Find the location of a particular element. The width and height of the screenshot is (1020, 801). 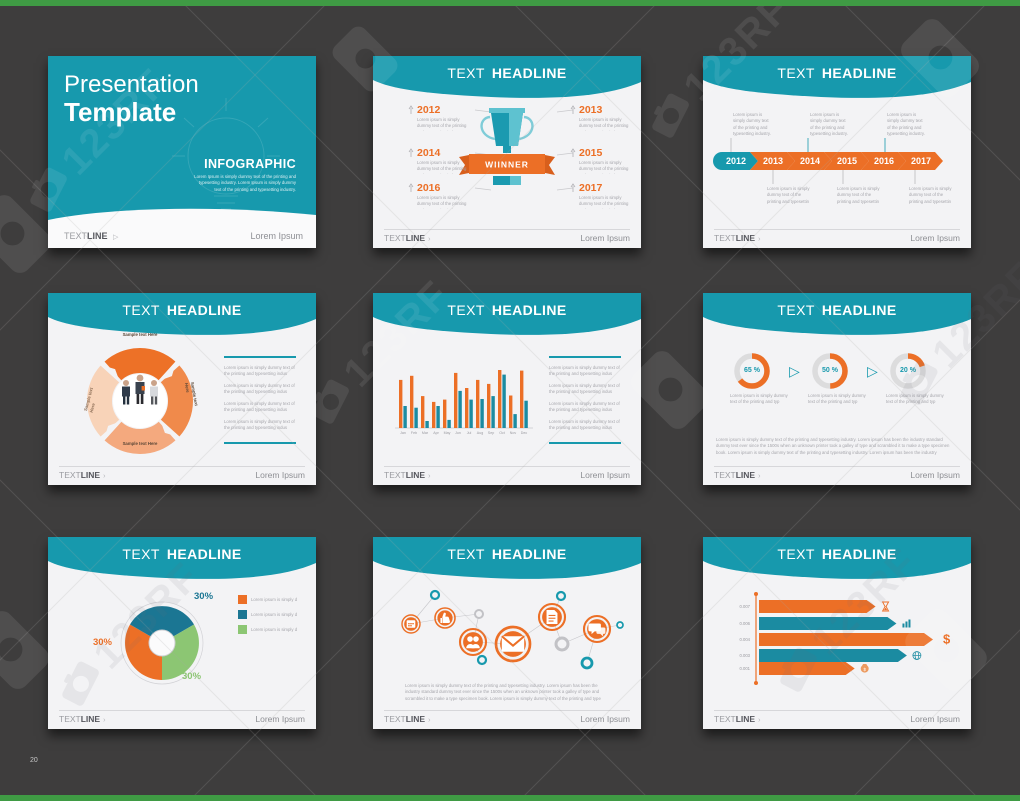

svg-text: Dec is located at coordinates (524, 433).